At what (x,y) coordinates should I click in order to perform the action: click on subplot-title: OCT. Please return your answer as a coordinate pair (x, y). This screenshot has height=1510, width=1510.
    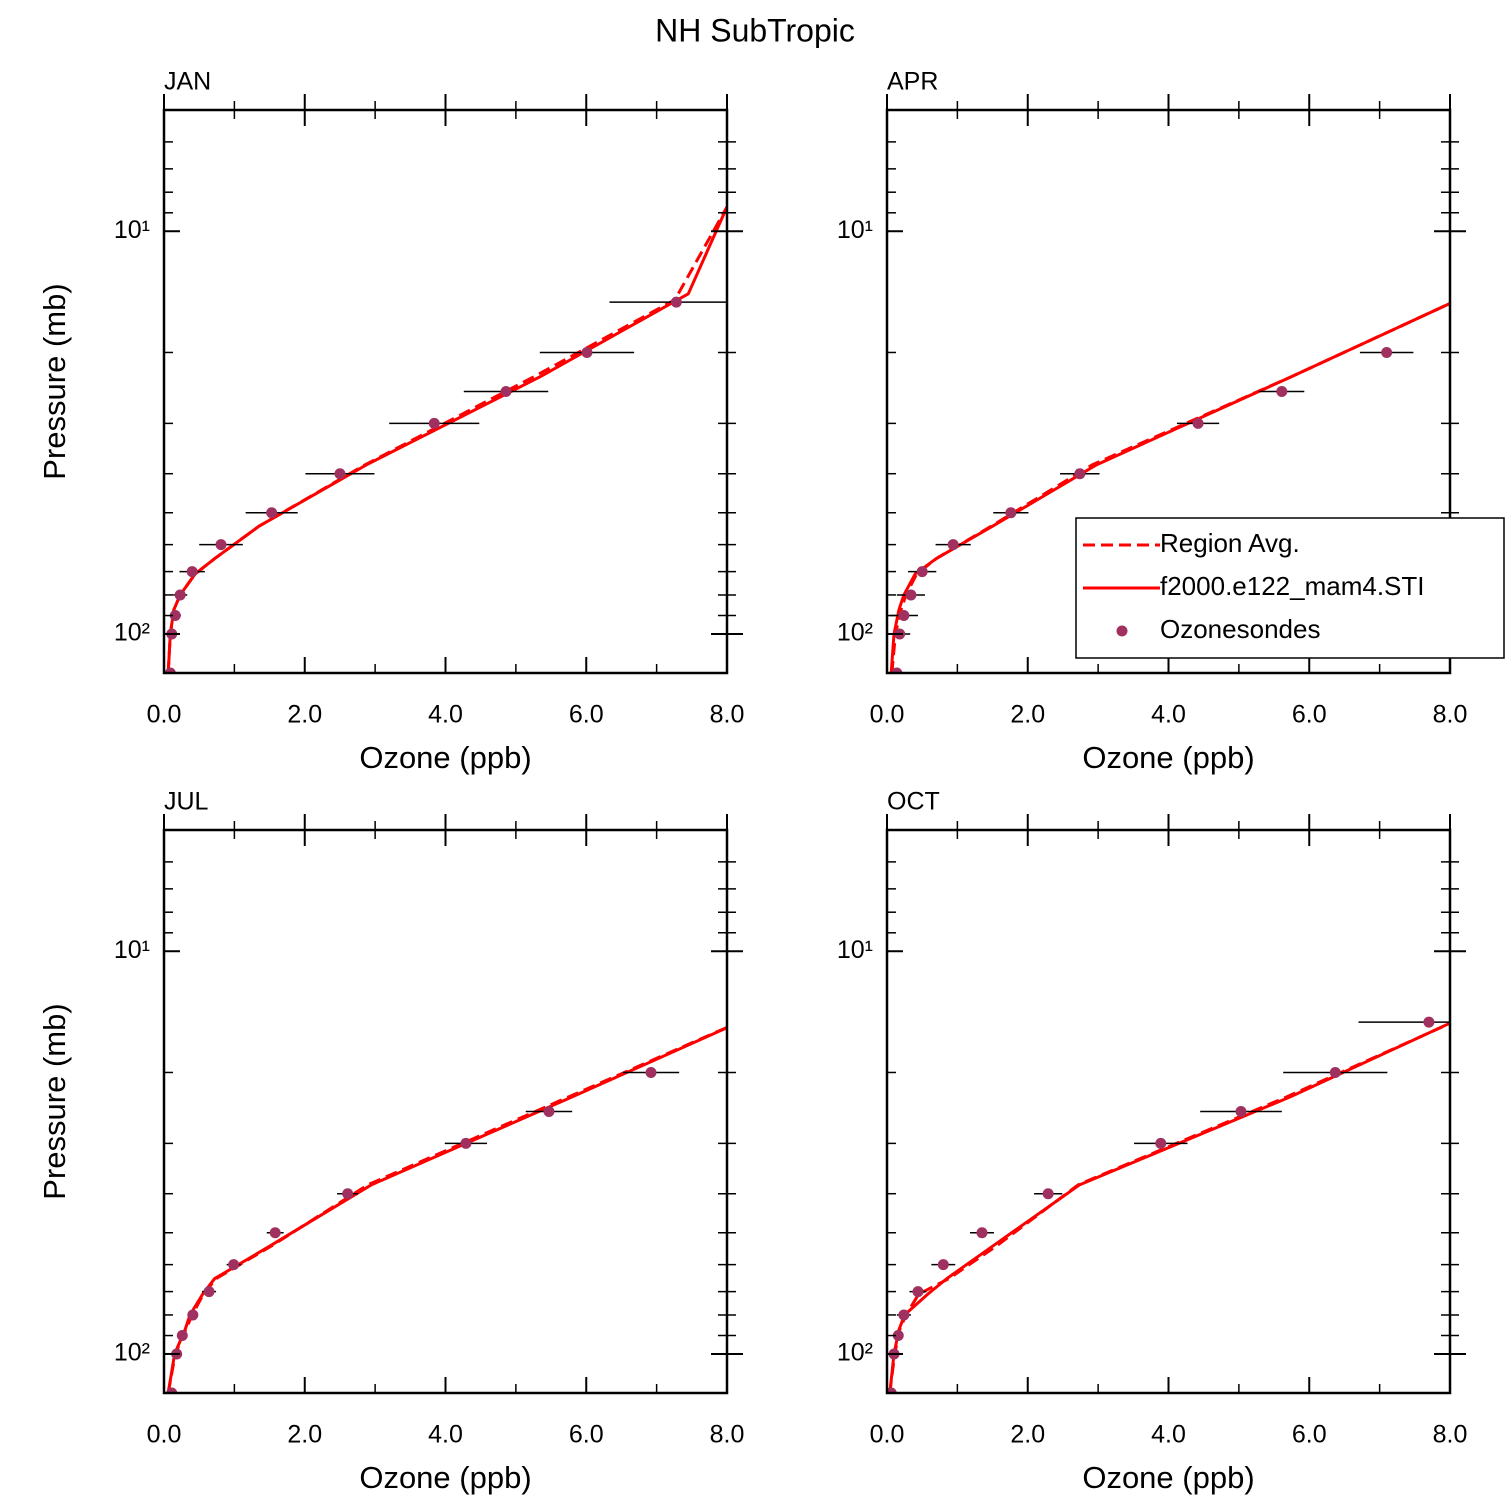
    Looking at the image, I should click on (913, 802).